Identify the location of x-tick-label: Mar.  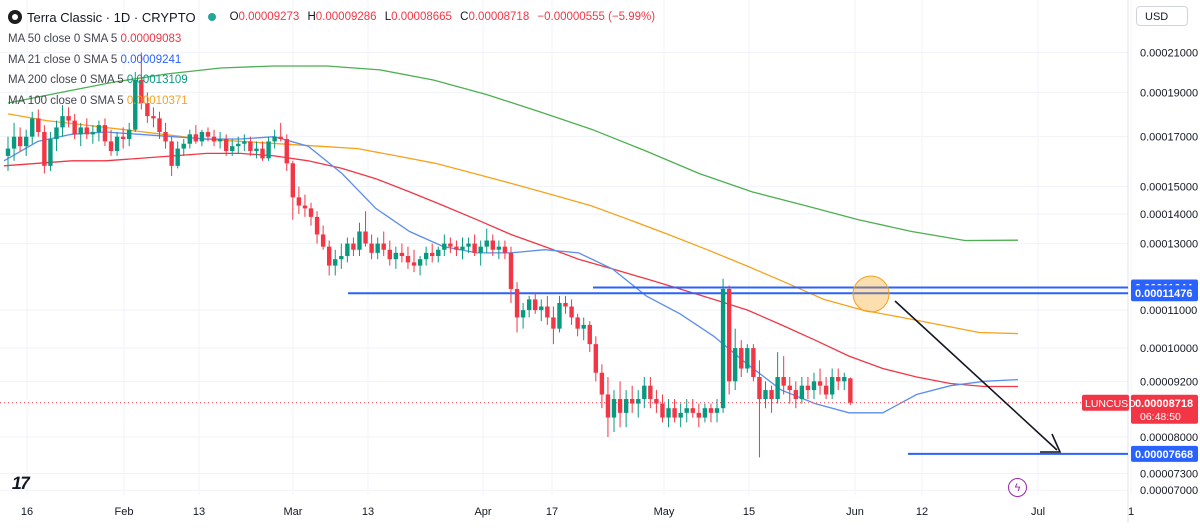
(293, 512).